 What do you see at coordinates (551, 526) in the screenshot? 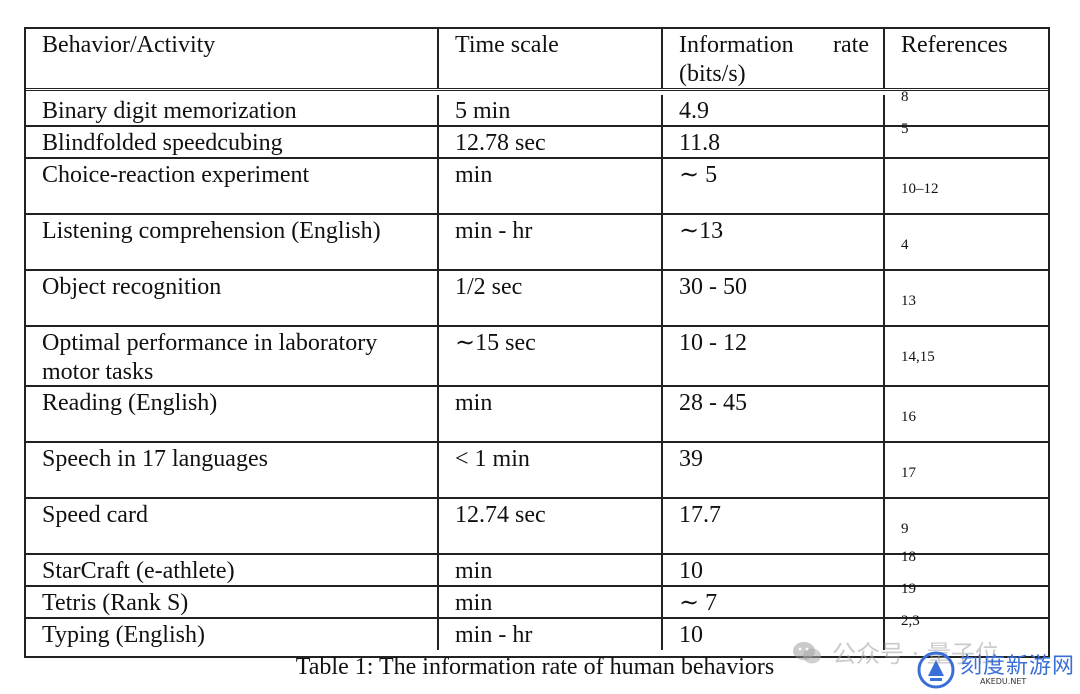
I see `row-time-scale: 12.74 sec` at bounding box center [551, 526].